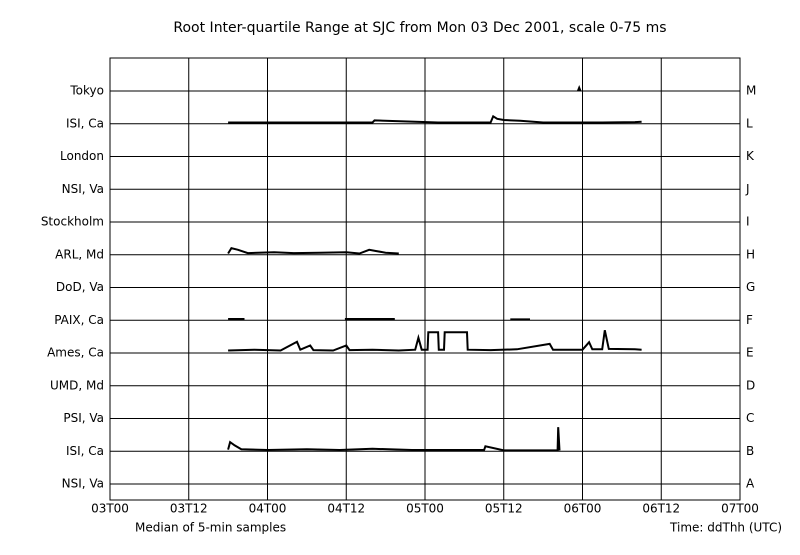  Describe the element at coordinates (750, 385) in the screenshot. I see `row-code: D` at that location.